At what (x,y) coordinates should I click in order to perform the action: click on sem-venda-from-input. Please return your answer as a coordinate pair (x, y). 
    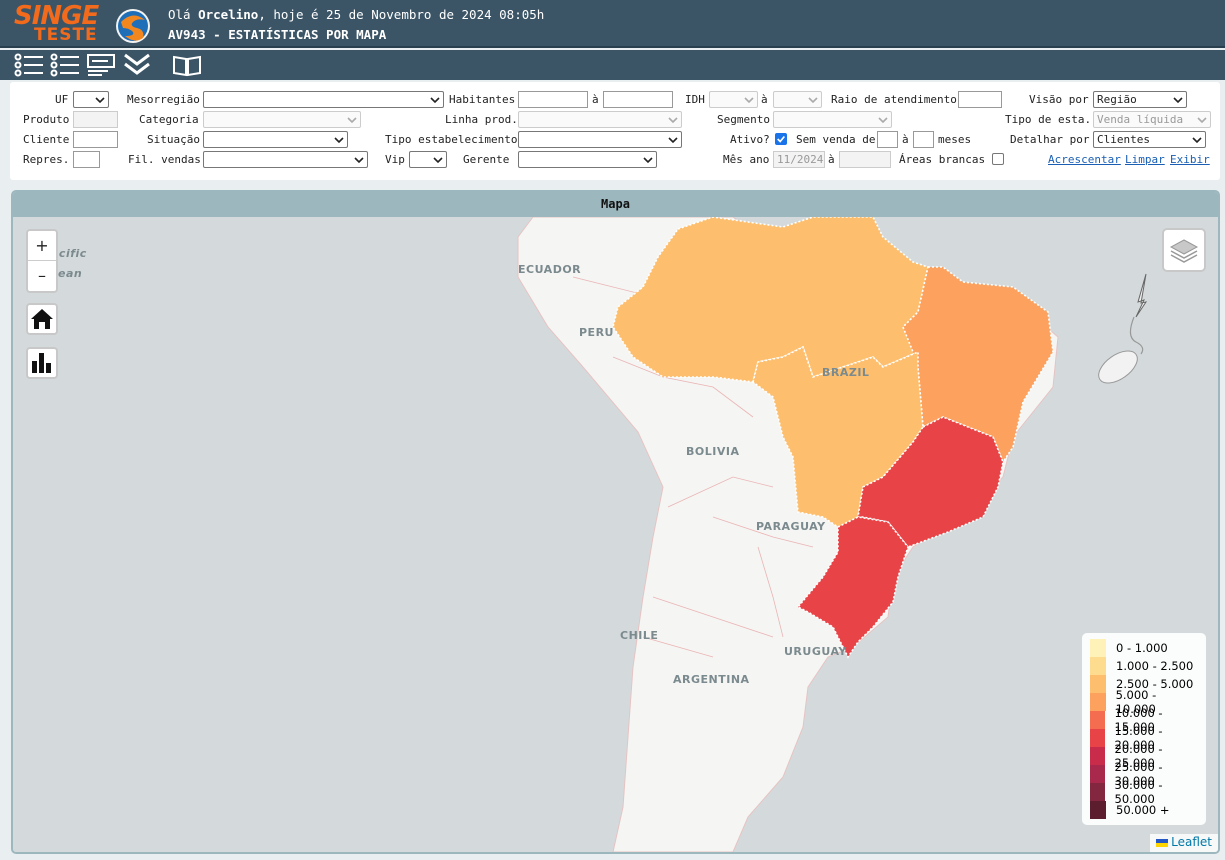
    Looking at the image, I should click on (887, 139).